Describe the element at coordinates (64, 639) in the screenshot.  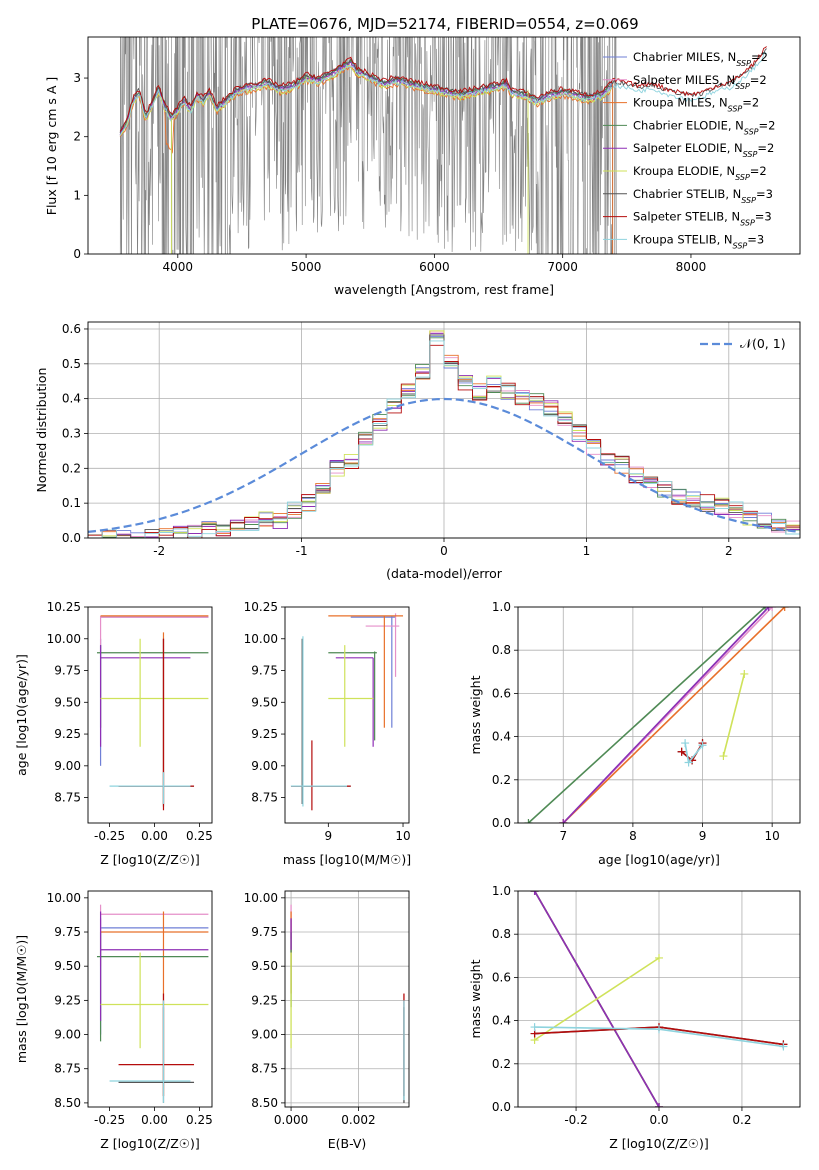
I see `y-tick-label: 10.00` at that location.